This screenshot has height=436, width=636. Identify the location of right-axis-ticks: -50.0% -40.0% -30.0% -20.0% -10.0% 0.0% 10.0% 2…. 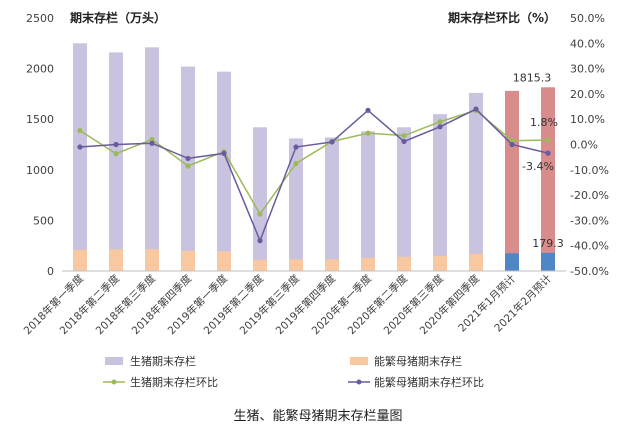
(589, 145).